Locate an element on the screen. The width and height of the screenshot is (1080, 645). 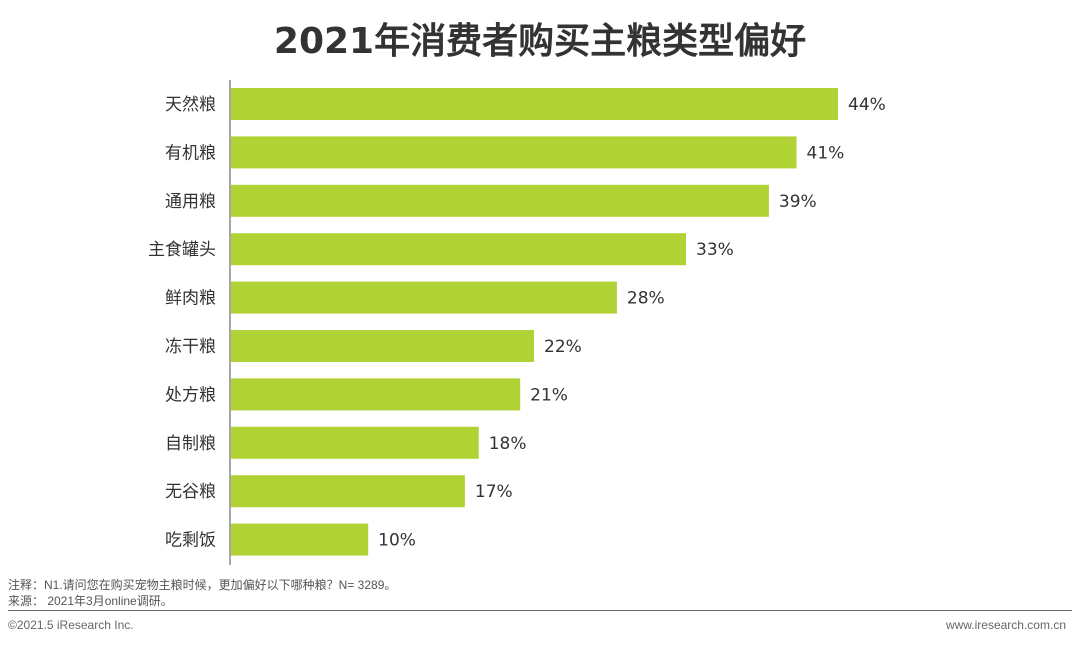
footer-divider is located at coordinates (540, 610).